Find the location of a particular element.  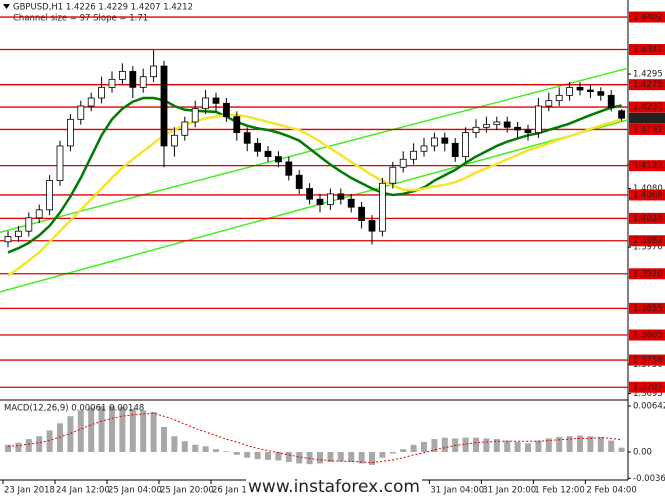

level-label: 1.3982 is located at coordinates (648, 241).